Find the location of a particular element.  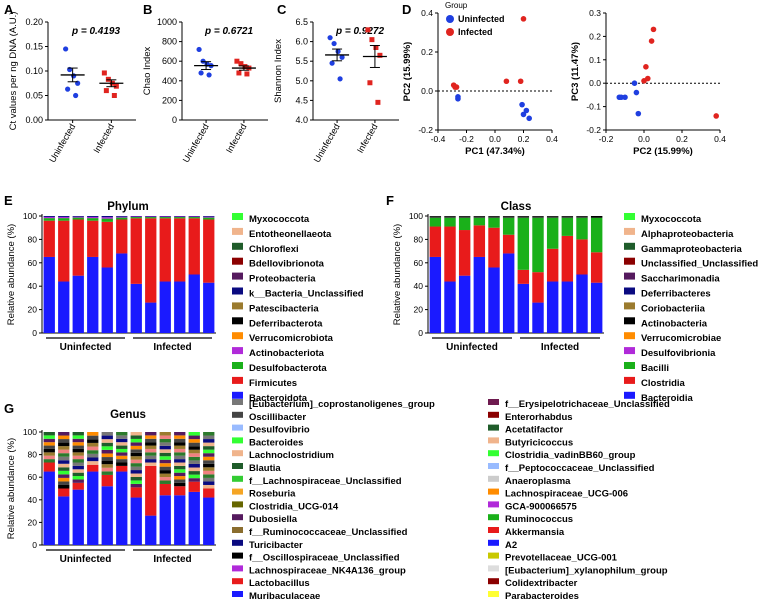

g-legend-label: Ruminococcus is located at coordinates (539, 519).